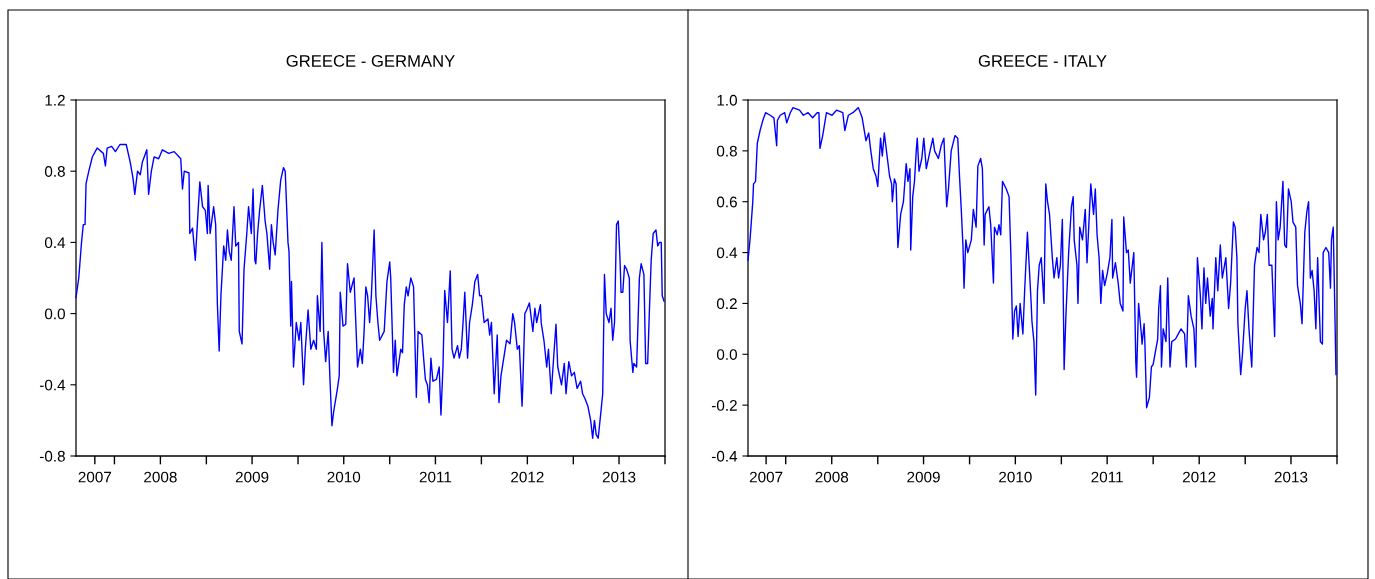  I want to click on y-tick-label: 0.6, so click(726, 202).